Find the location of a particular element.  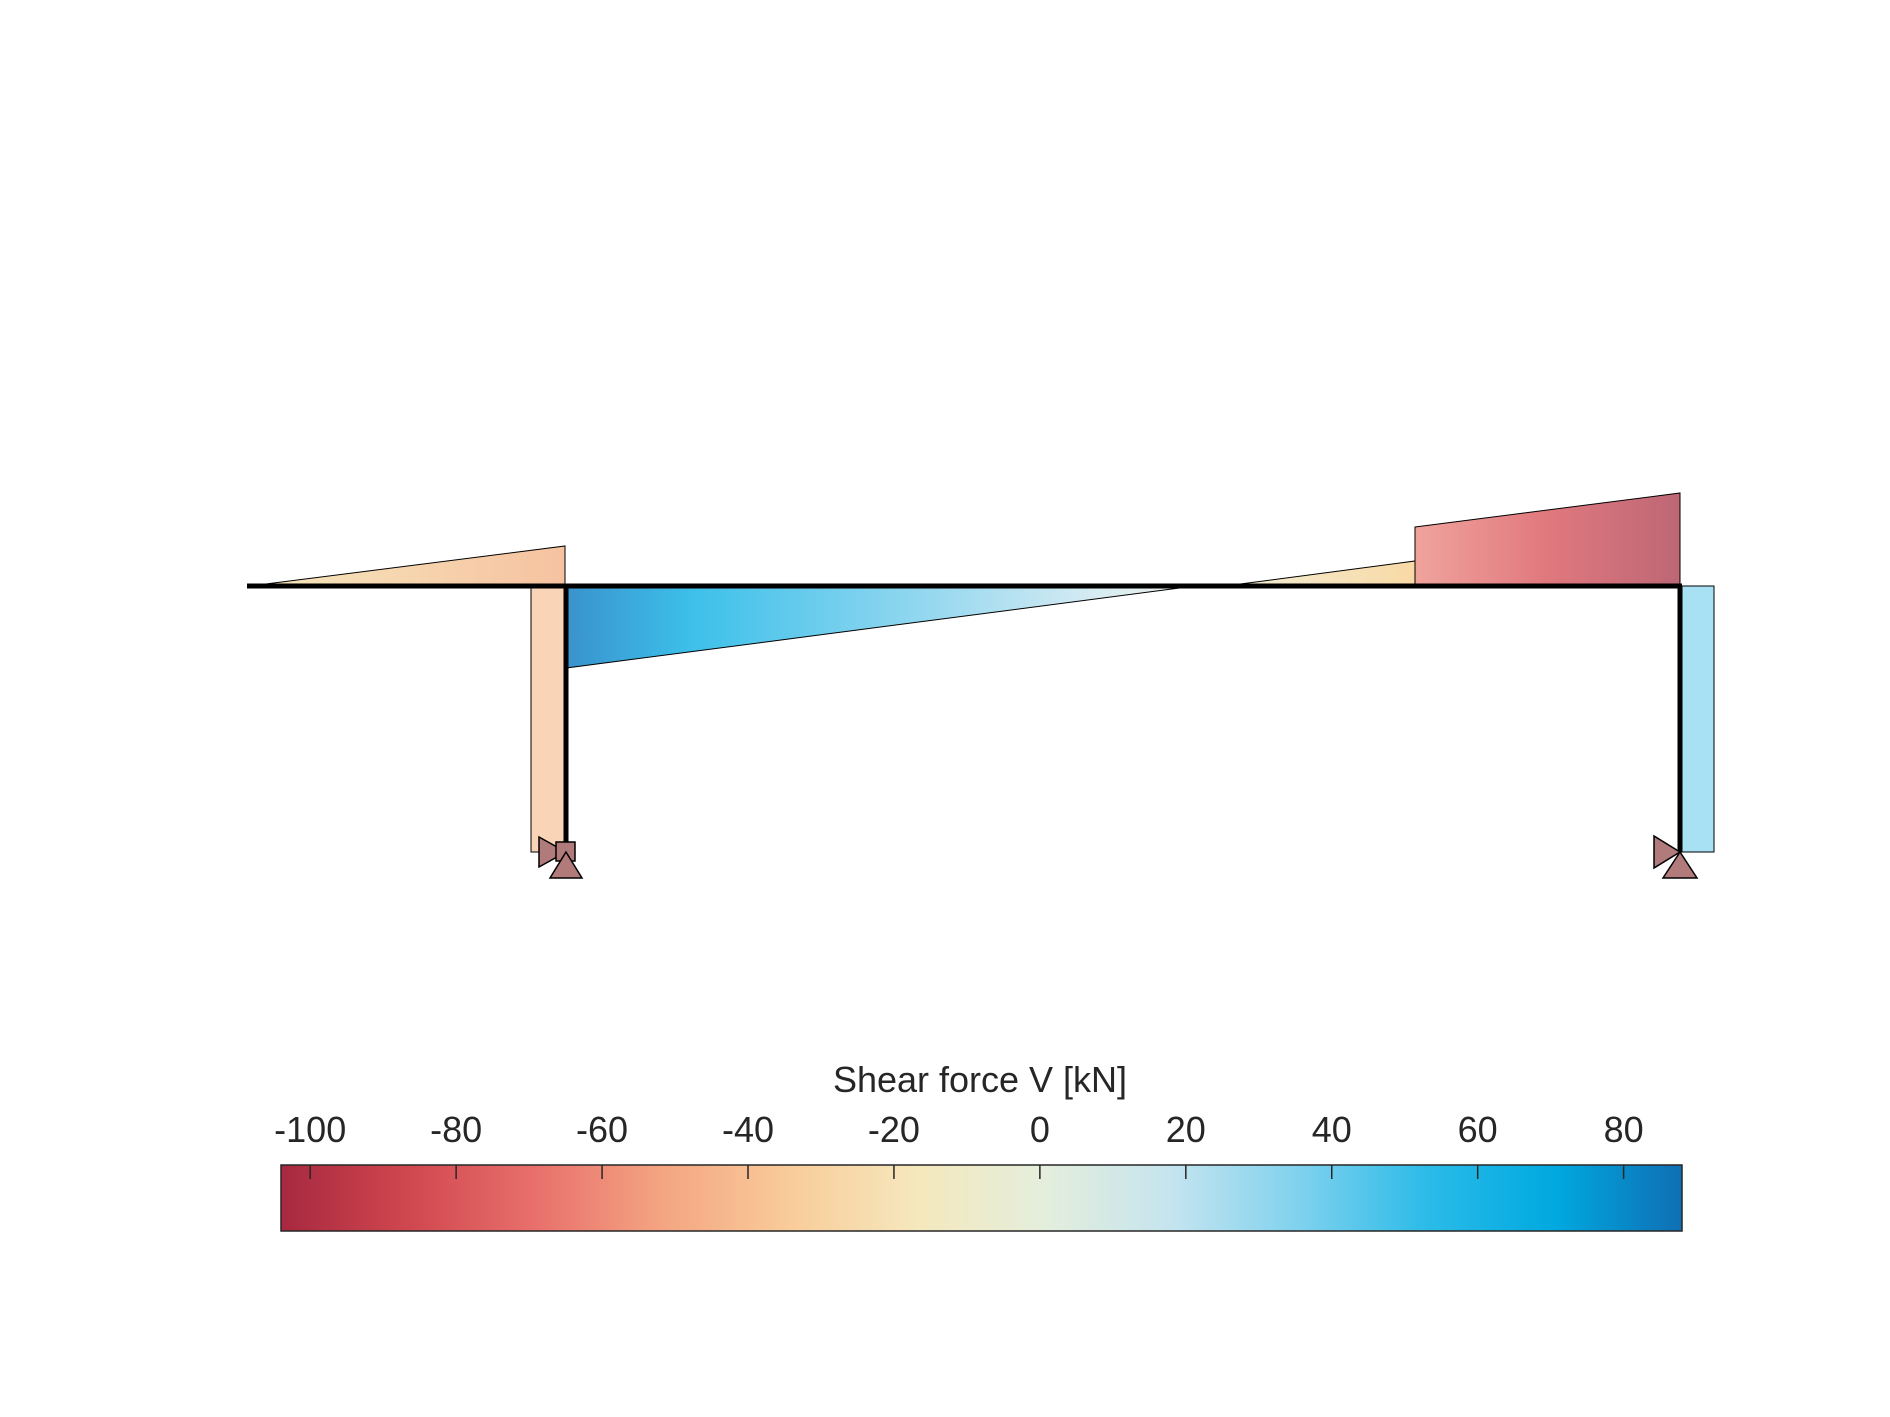

left-support-vertical-icon is located at coordinates (566, 864).